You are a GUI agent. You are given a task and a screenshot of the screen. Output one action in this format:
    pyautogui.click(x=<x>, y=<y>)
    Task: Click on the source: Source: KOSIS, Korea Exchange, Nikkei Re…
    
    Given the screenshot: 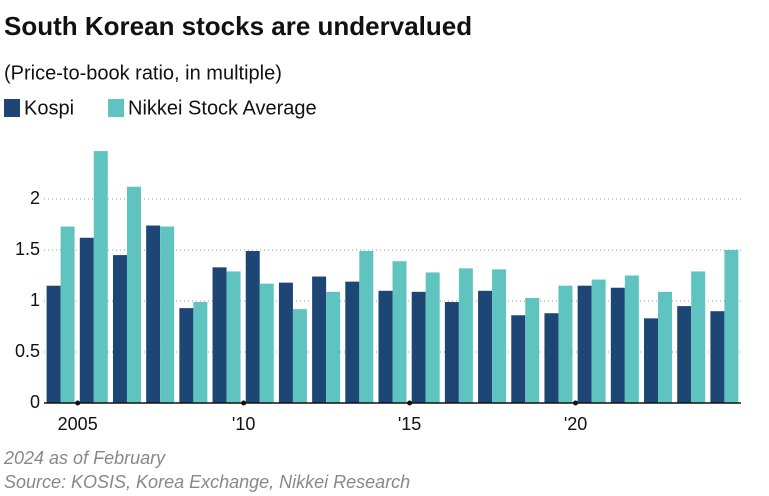 What is the action you would take?
    pyautogui.click(x=207, y=482)
    